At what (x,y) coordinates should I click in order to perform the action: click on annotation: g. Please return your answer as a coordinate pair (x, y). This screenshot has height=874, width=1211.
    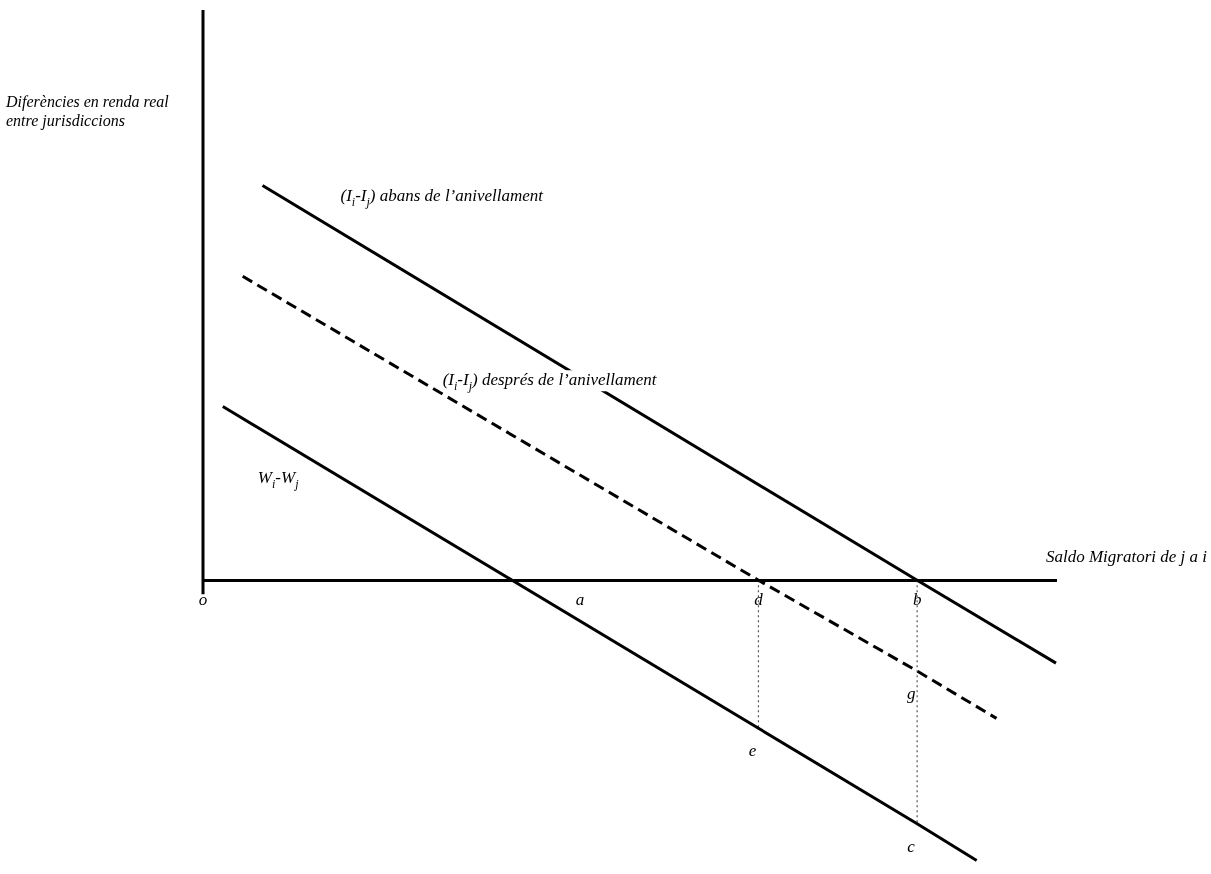
    Looking at the image, I should click on (911, 694).